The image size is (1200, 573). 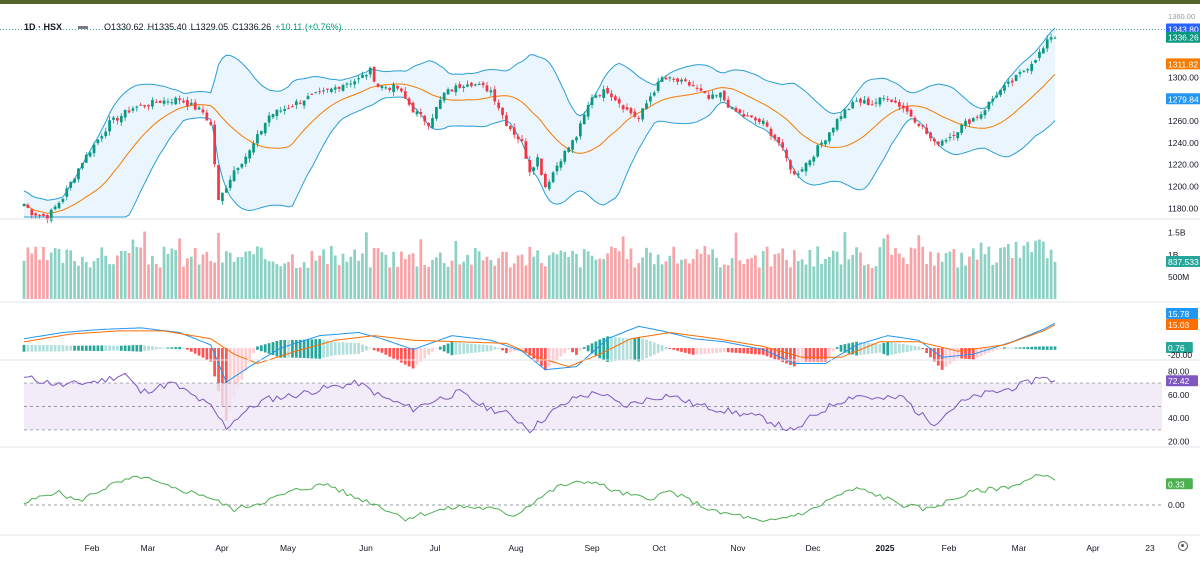 What do you see at coordinates (43, 27) in the screenshot?
I see `symbol-label: 1D · HSX` at bounding box center [43, 27].